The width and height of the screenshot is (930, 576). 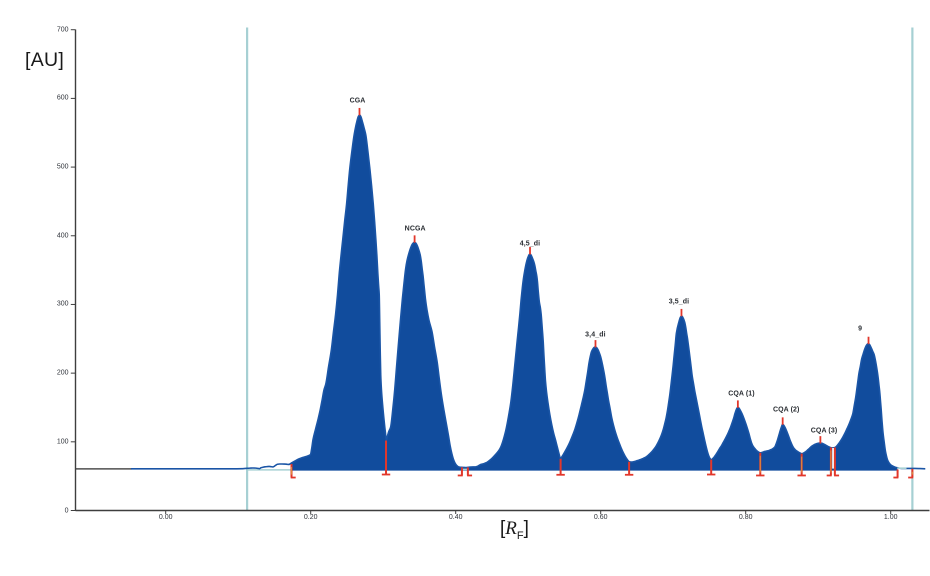 I want to click on peak-label-8: CQA (3), so click(x=824, y=431).